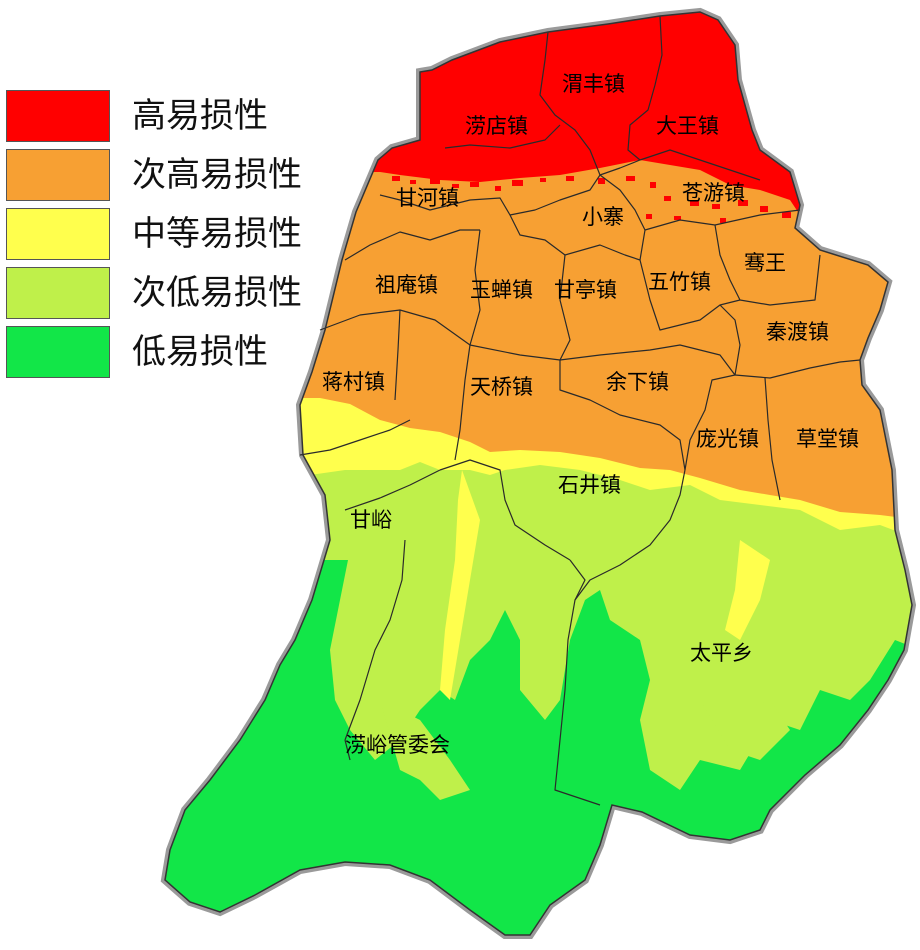 This screenshot has height=950, width=920. What do you see at coordinates (603, 217) in the screenshot?
I see `town-label-xiaozhai: 小寨` at bounding box center [603, 217].